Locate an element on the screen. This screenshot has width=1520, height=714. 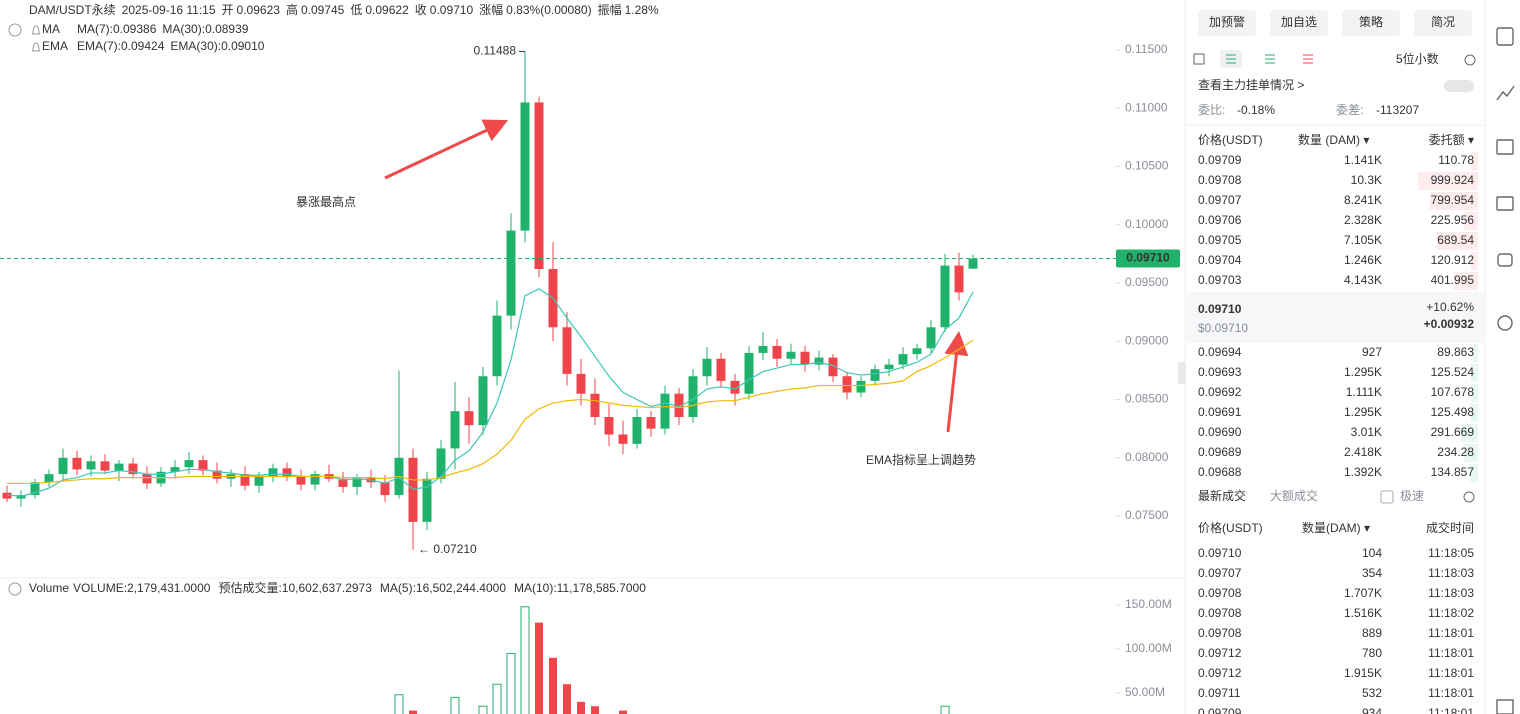
label: 委差: is located at coordinates (1349, 110).